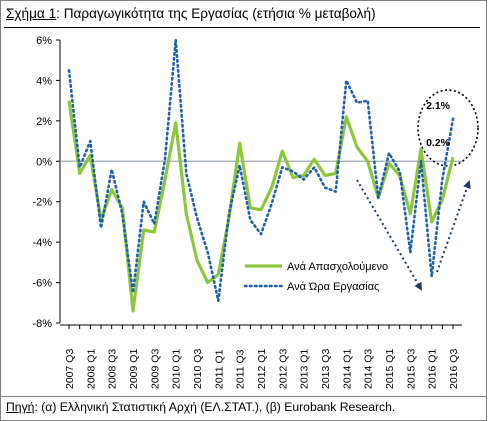 This screenshot has width=488, height=421. Describe the element at coordinates (44, 81) in the screenshot. I see `y-tick-label: 4%` at that location.